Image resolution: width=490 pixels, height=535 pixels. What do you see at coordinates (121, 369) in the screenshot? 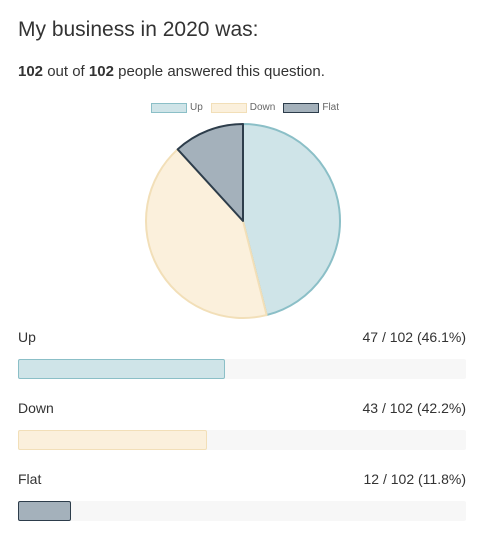
I see `result-bar-up` at bounding box center [121, 369].